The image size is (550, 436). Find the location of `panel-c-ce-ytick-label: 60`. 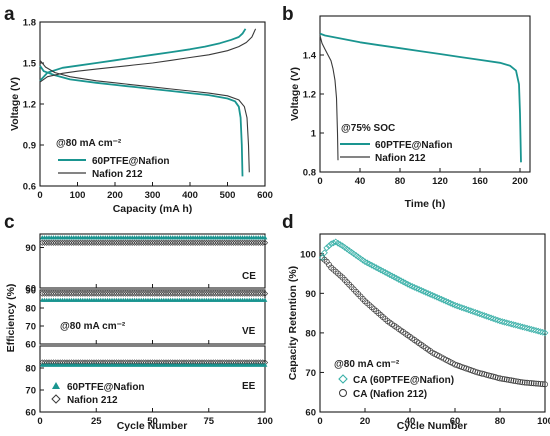

panel-c-ce-ytick-label: 60 is located at coordinates (30, 289).